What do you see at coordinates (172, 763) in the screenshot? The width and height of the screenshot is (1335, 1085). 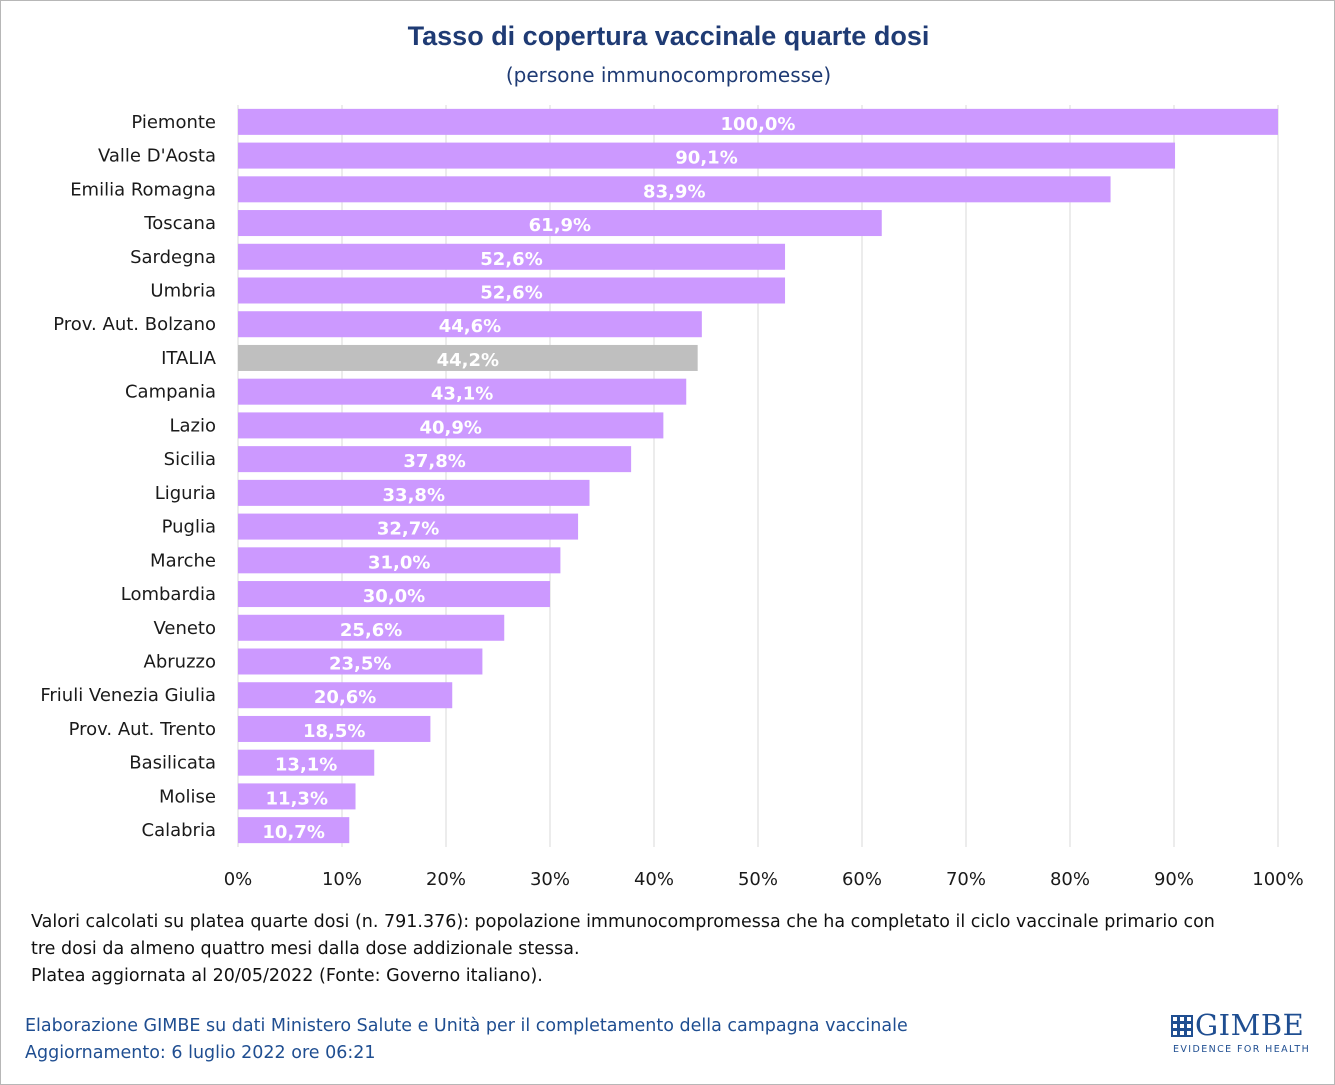 I see `category-label: Basilicata` at bounding box center [172, 763].